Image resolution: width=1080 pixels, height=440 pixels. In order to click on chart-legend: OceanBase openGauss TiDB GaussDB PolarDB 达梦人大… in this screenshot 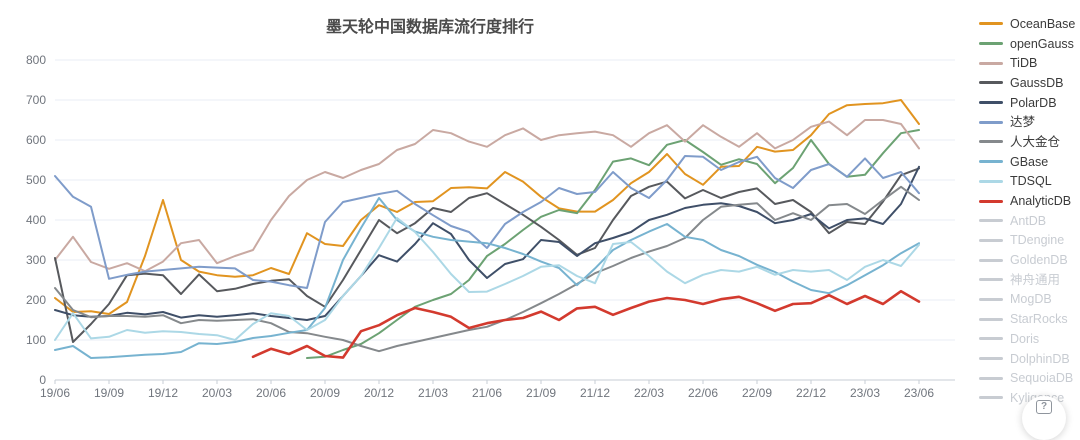, I will do `click(1029, 211)`.